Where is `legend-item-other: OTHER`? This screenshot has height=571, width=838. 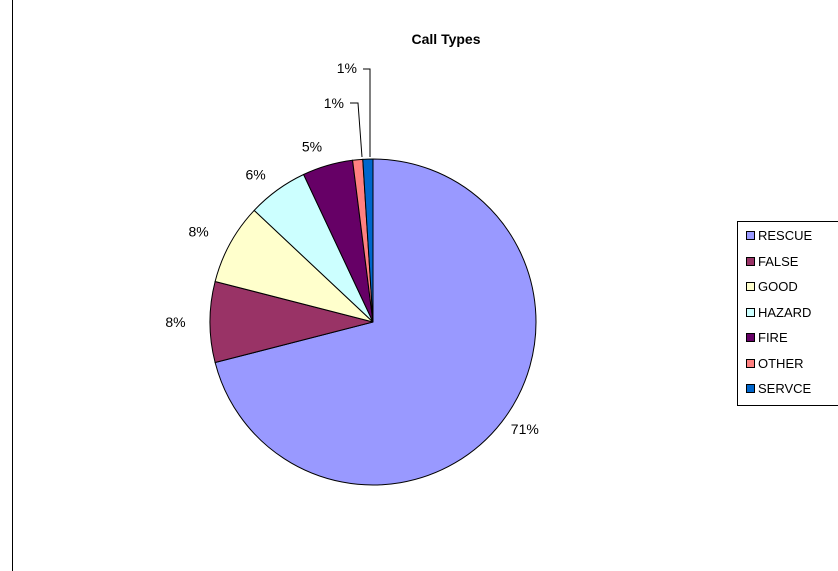 legend-item-other: OTHER is located at coordinates (792, 364).